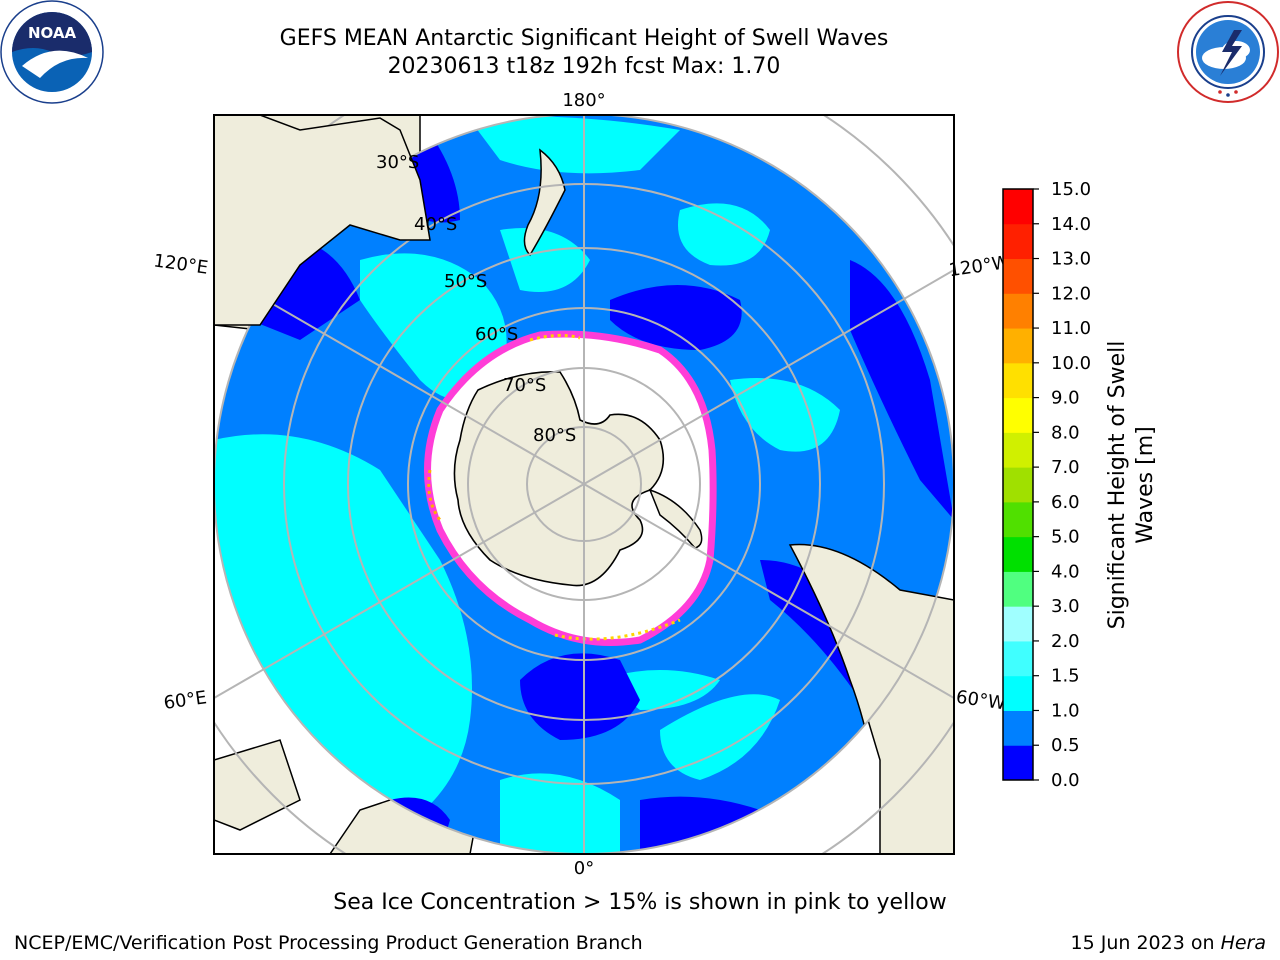 This screenshot has width=1280, height=960. What do you see at coordinates (584, 66) in the screenshot?
I see `chart-subtitle: 20230613 t18z 192h fcst Max: 1.70` at bounding box center [584, 66].